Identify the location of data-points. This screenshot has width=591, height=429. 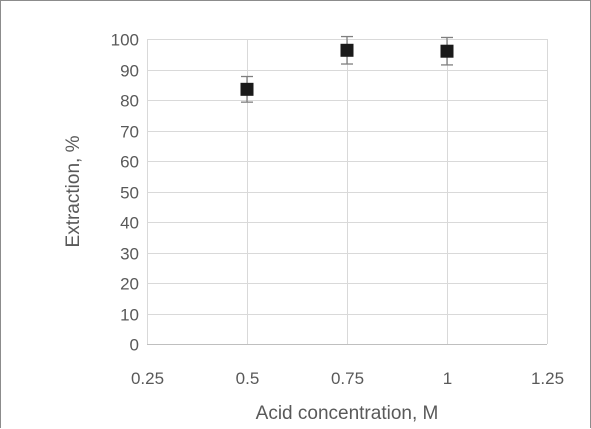
(347, 69).